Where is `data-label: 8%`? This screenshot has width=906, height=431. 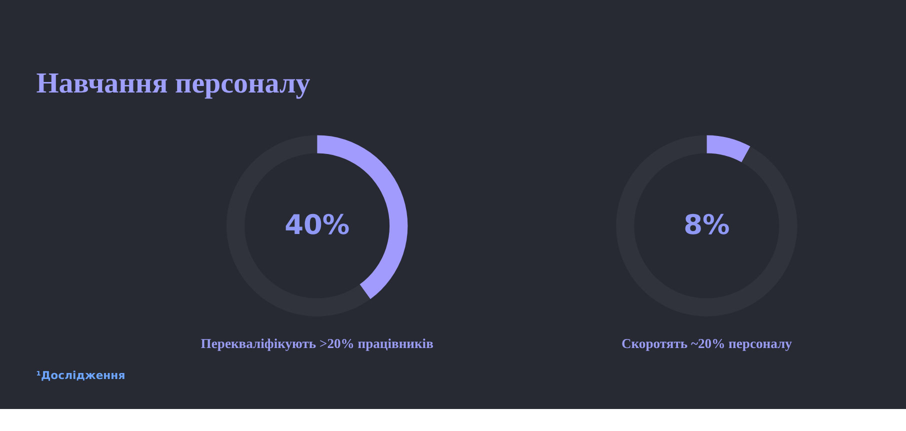
data-label: 8% is located at coordinates (707, 225).